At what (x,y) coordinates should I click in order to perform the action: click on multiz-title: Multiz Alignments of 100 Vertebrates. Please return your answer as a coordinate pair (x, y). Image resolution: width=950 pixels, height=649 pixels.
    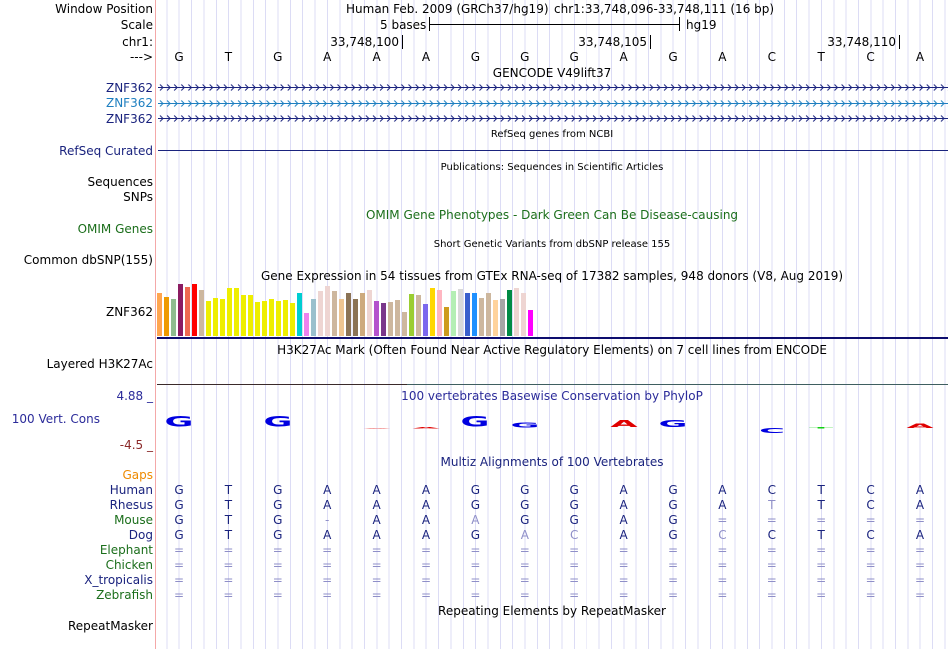
    Looking at the image, I should click on (552, 462).